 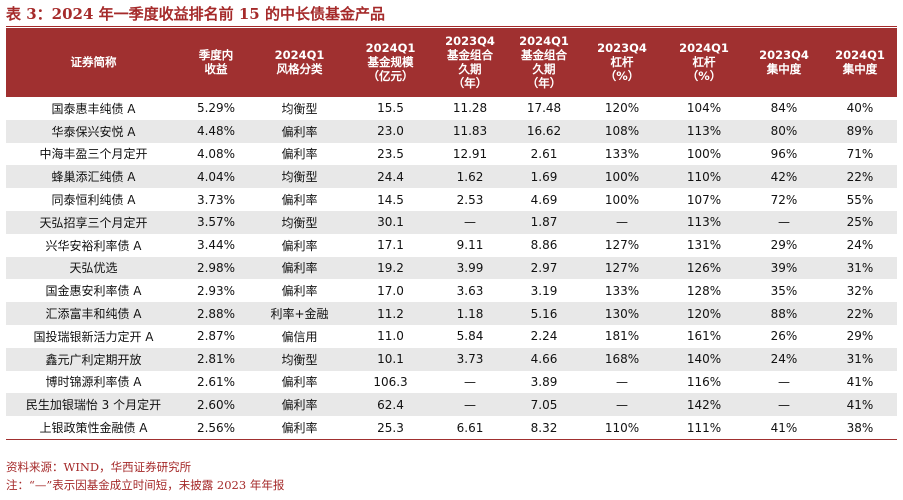 What do you see at coordinates (470, 177) in the screenshot?
I see `table-cell: 1.62` at bounding box center [470, 177].